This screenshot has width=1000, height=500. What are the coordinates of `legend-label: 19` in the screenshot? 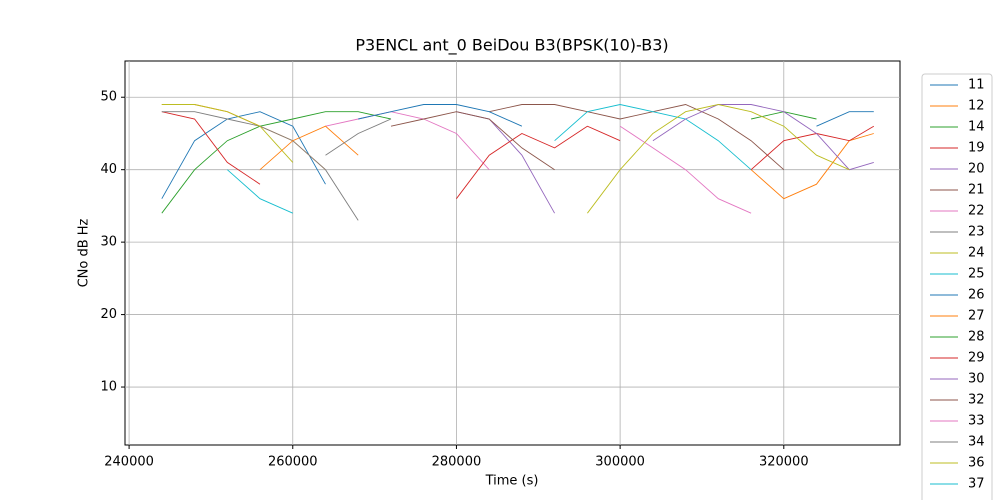 It's located at (976, 148).